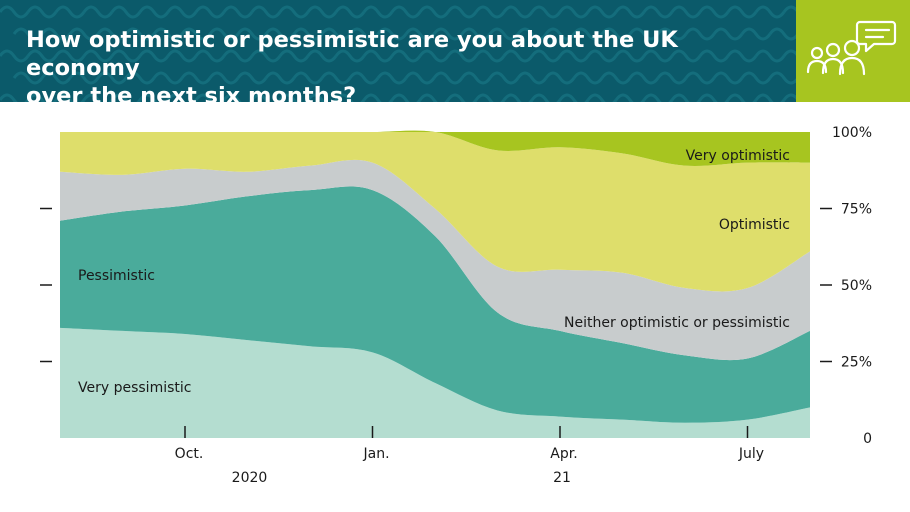 The height and width of the screenshot is (512, 910). I want to click on badge, so click(853, 51).